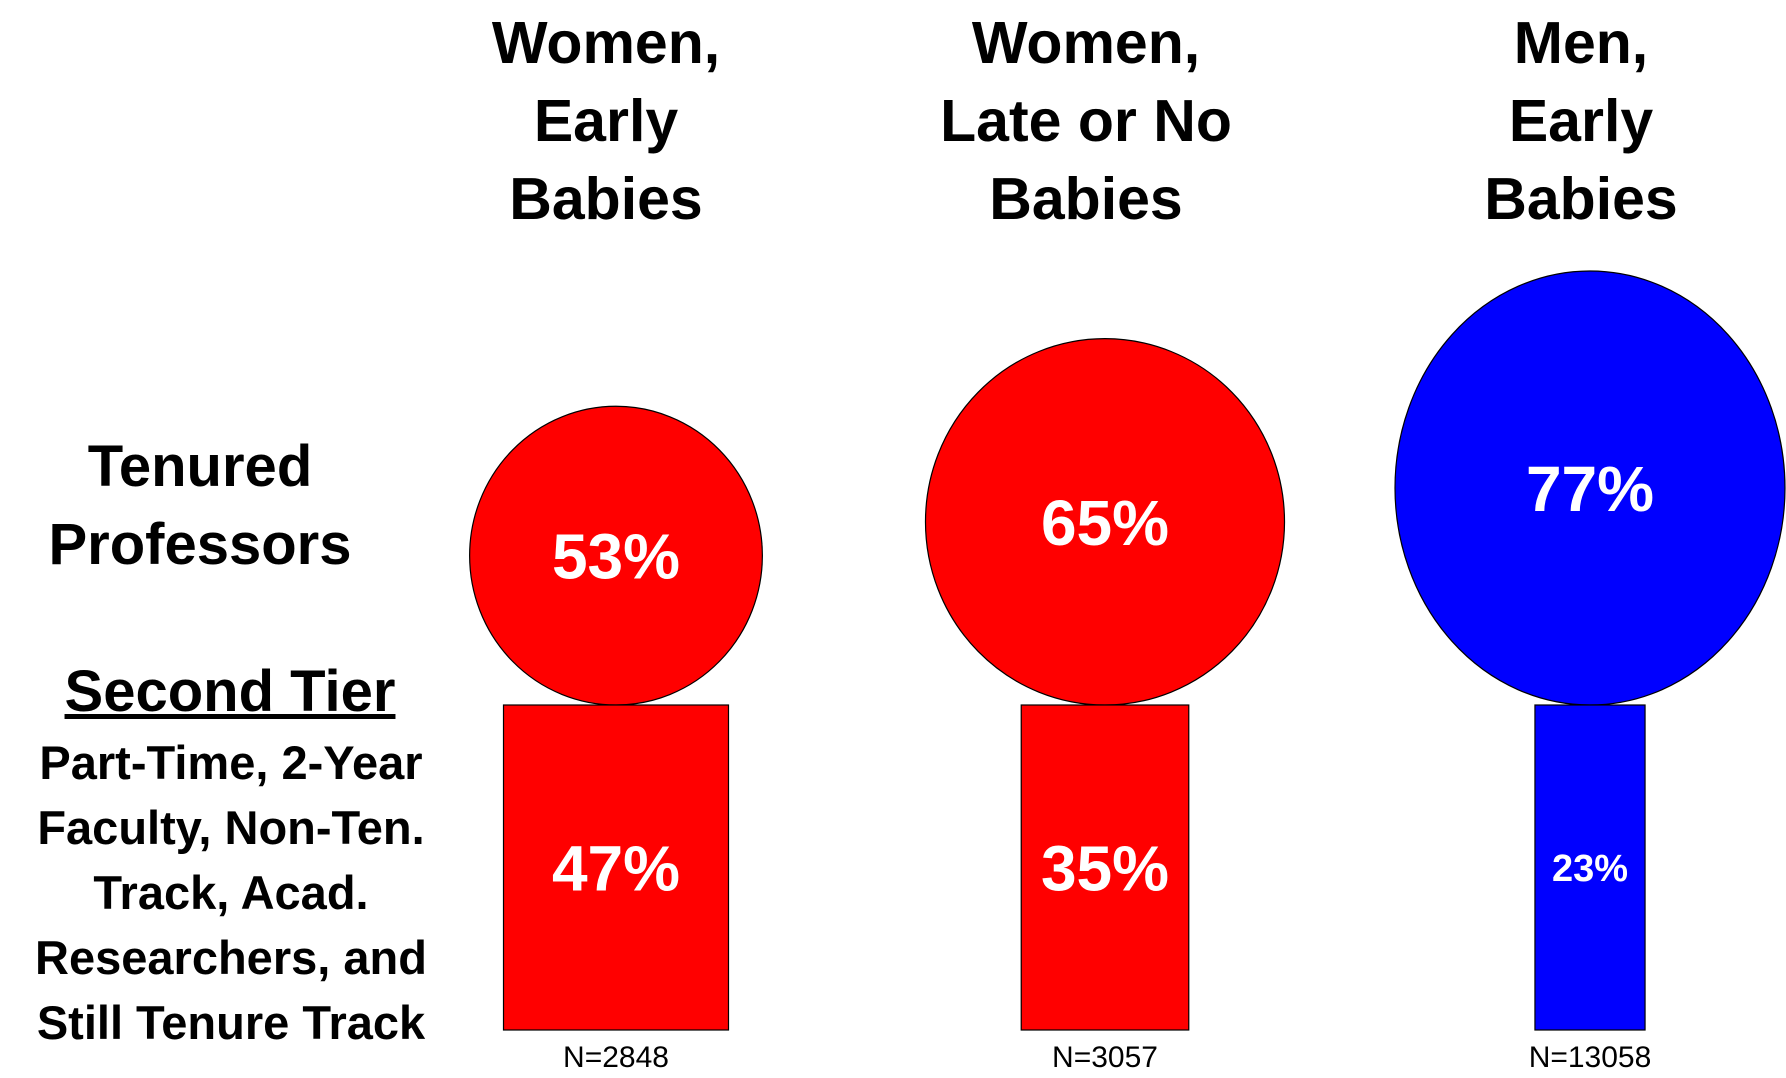 The width and height of the screenshot is (1786, 1078). I want to click on n-label: N=13058, so click(1590, 1057).